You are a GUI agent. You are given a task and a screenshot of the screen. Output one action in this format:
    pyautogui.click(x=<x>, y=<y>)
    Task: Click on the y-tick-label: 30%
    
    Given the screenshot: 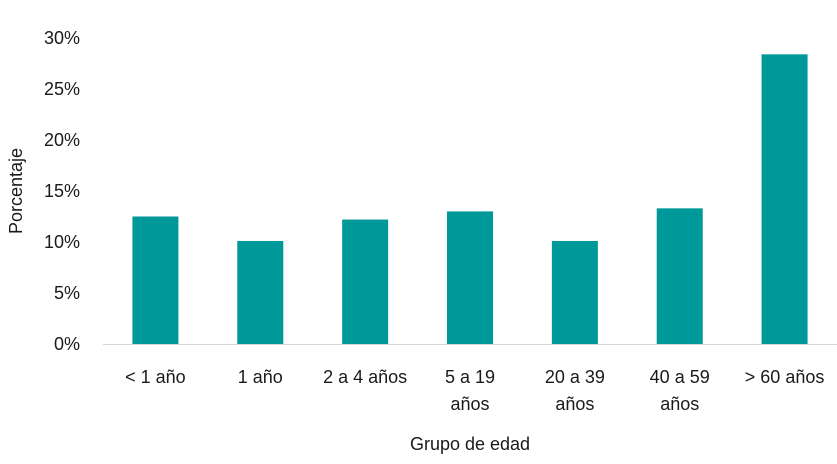 What is the action you would take?
    pyautogui.click(x=62, y=38)
    